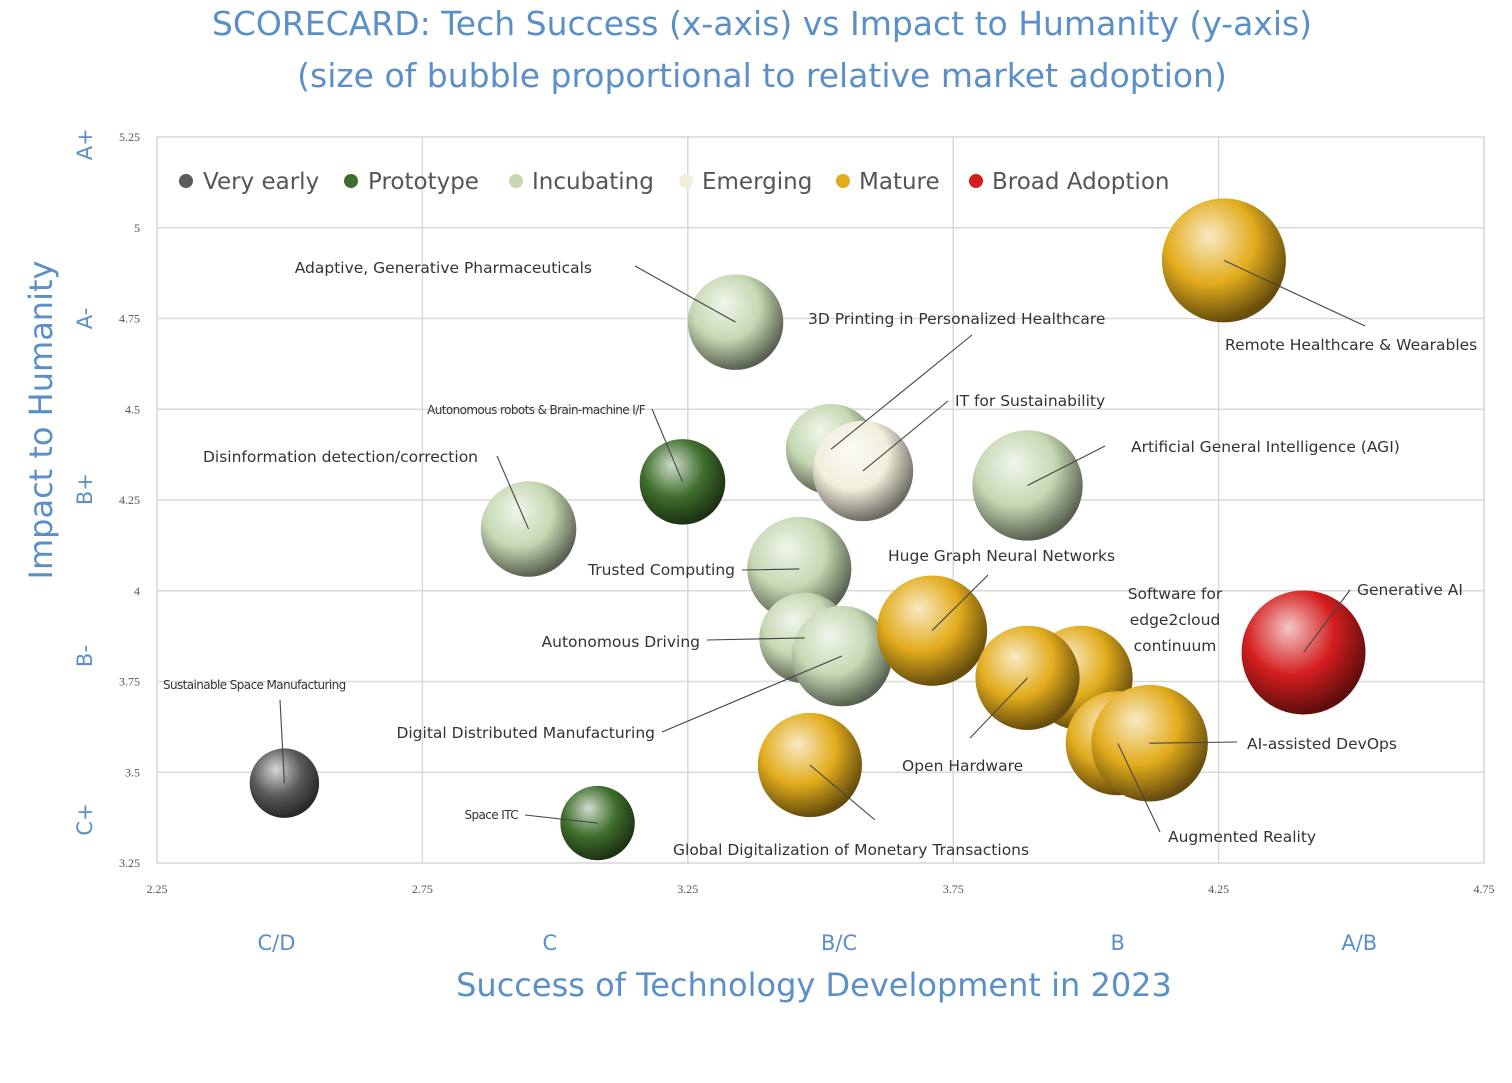  What do you see at coordinates (129, 319) in the screenshot?
I see `y-tick-label: 4.75` at bounding box center [129, 319].